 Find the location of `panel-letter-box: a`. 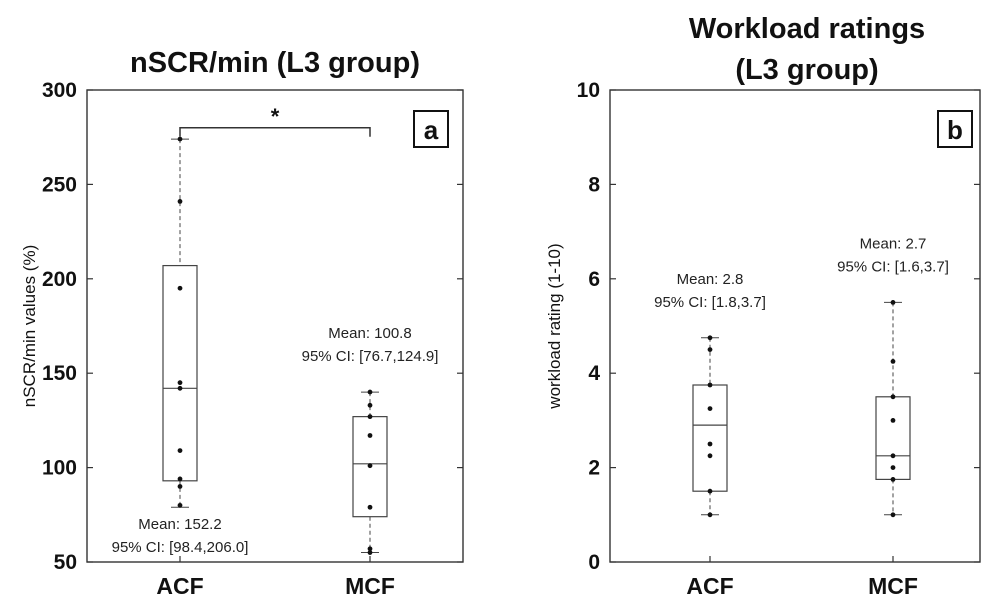

panel-letter-box: a is located at coordinates (431, 129).